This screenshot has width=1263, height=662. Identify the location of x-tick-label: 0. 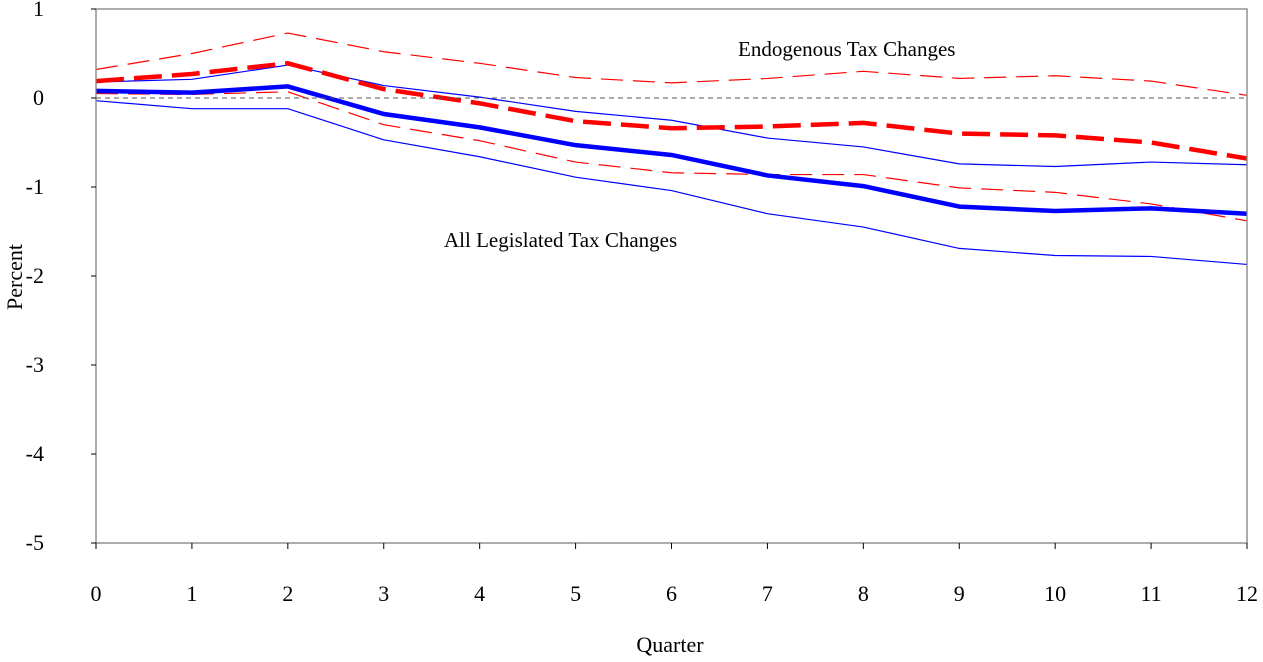
(96, 593).